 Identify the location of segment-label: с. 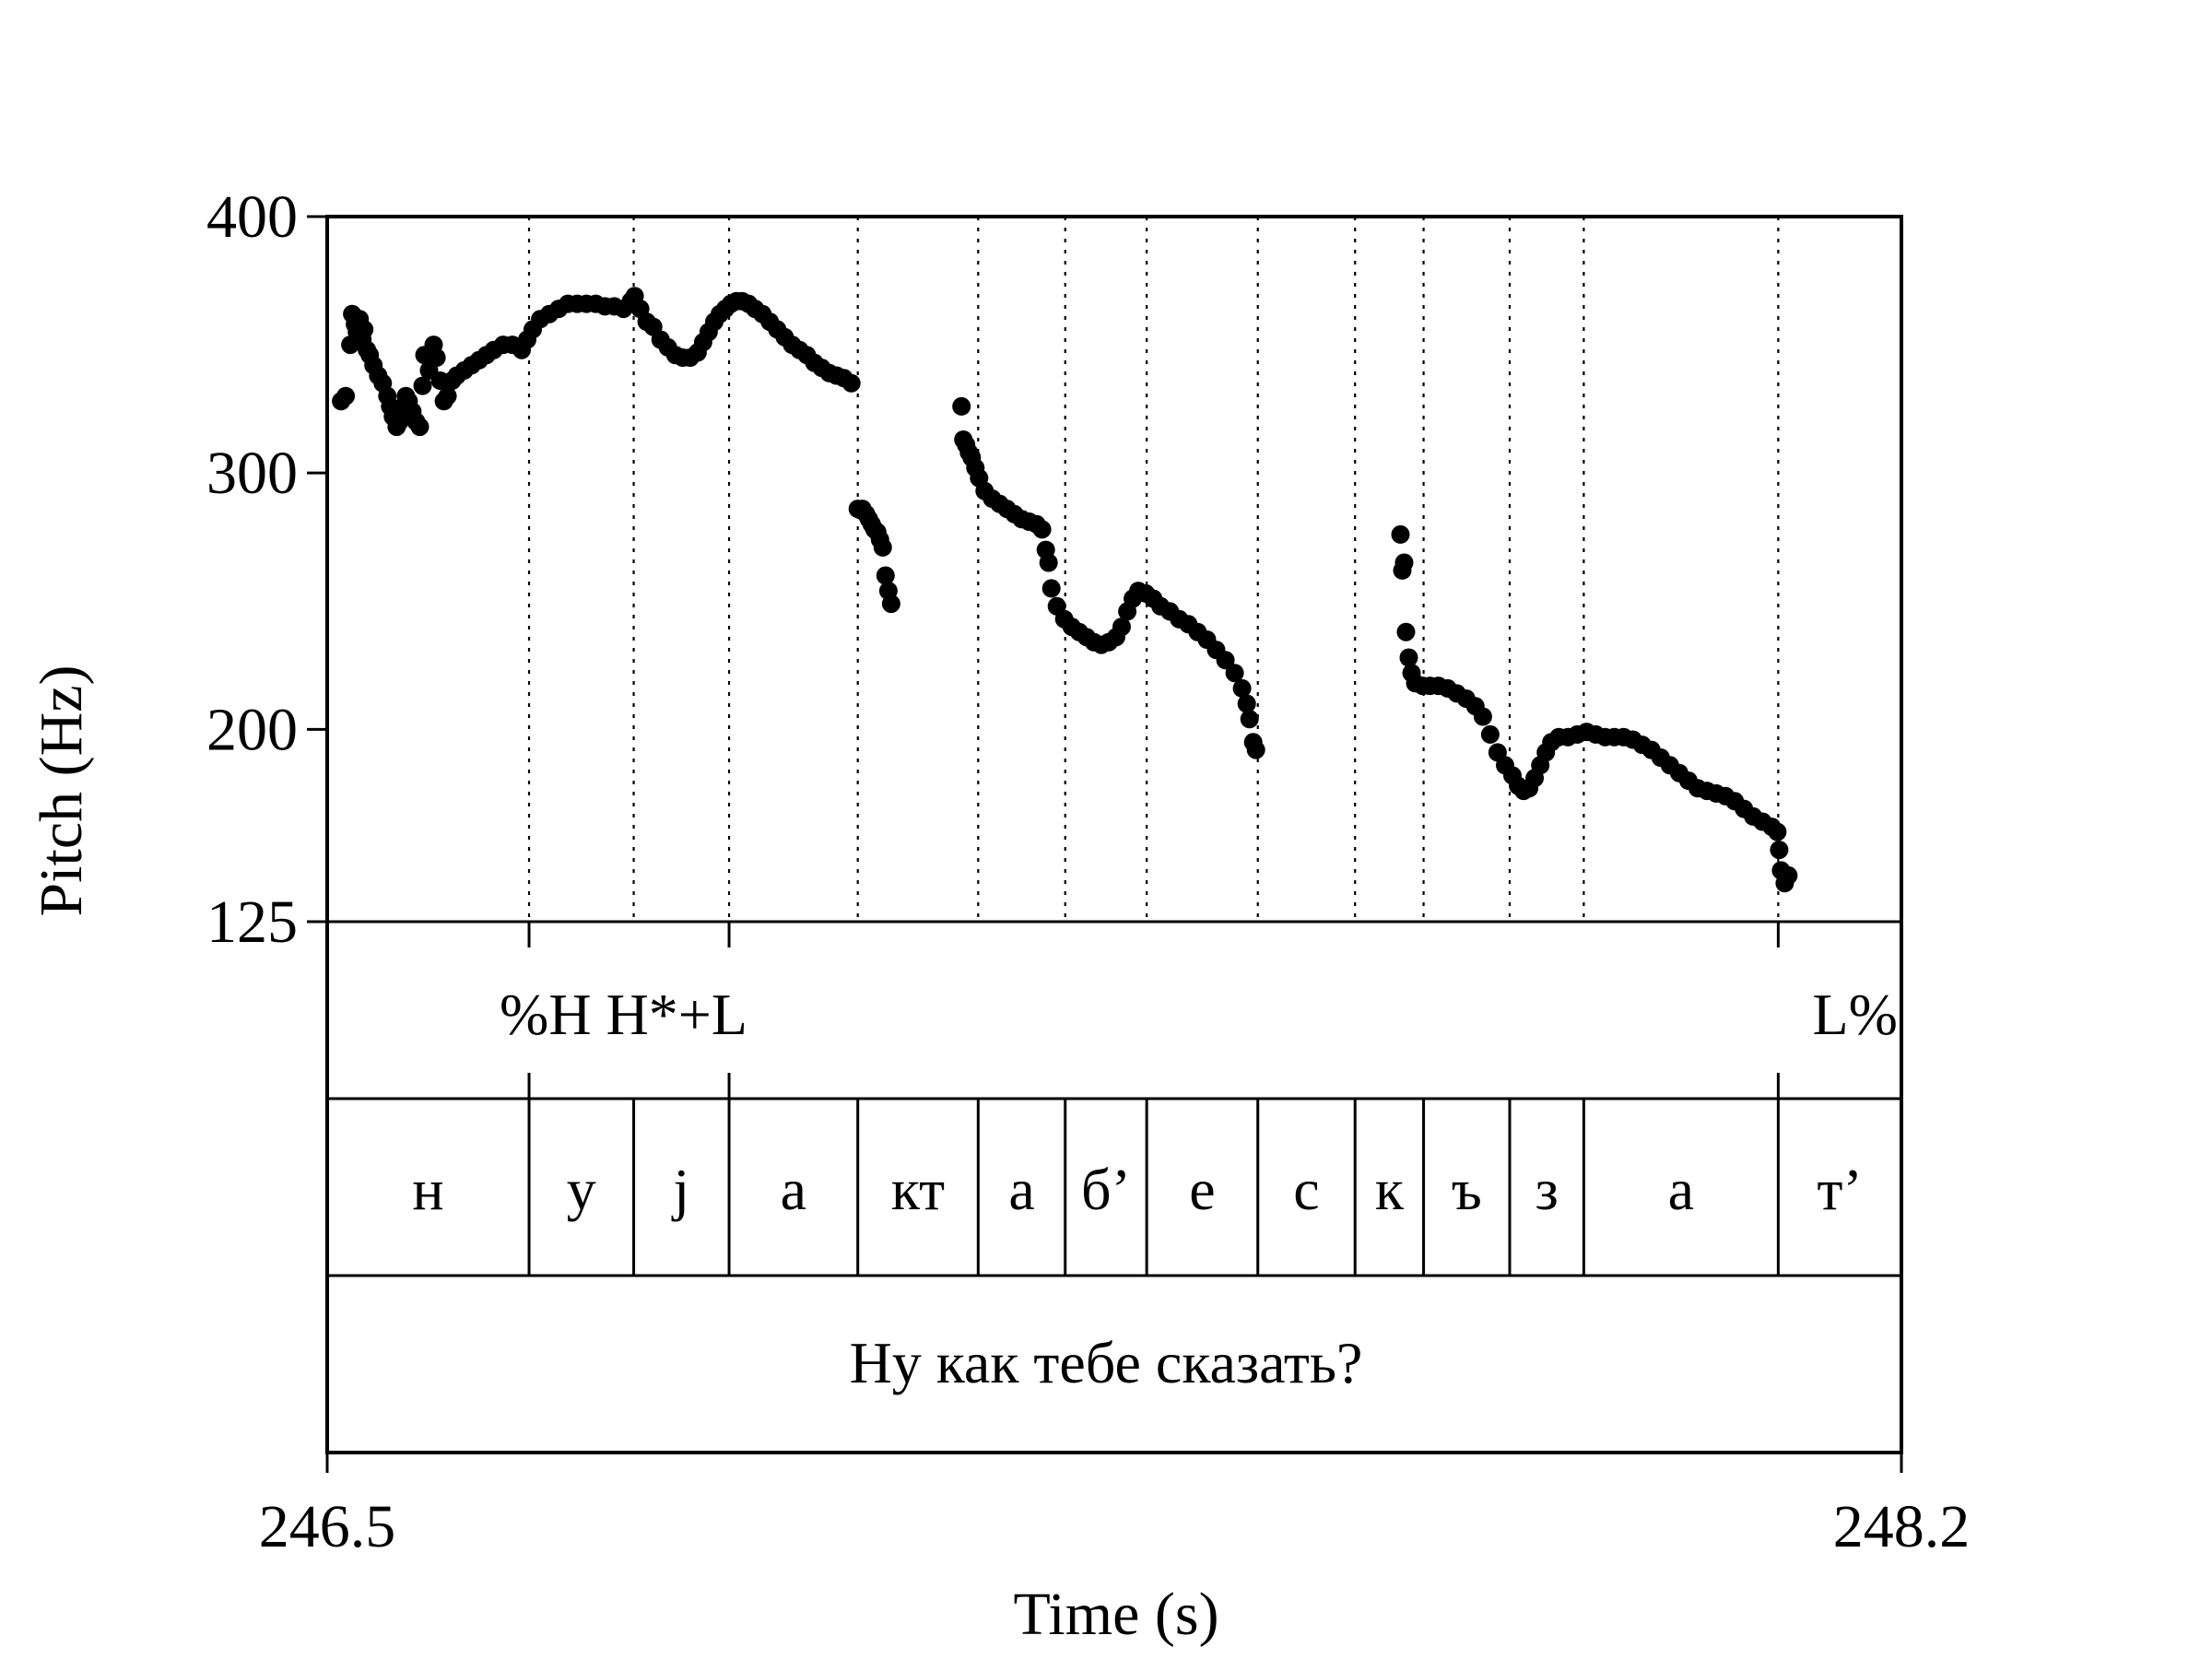
(1306, 1189).